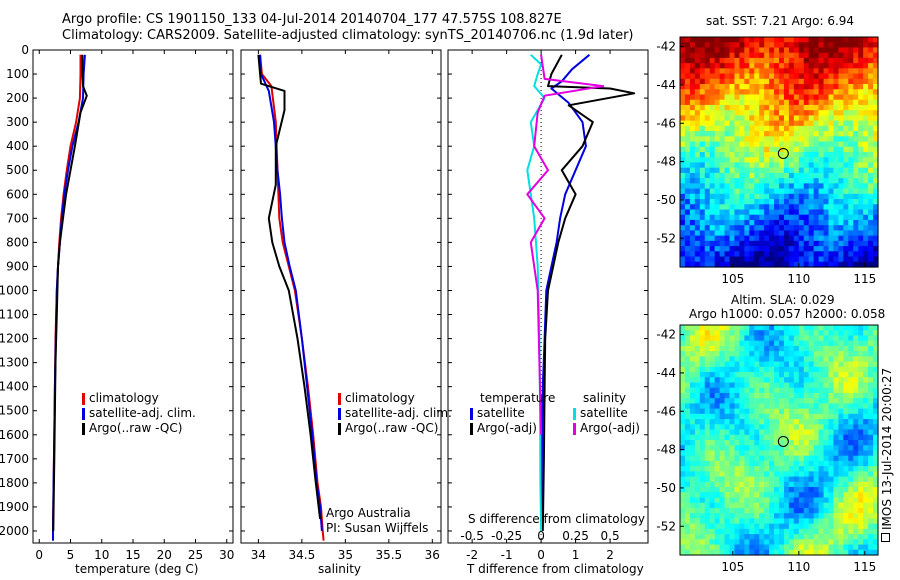 Image resolution: width=900 pixels, height=580 pixels. I want to click on lat-tick-label: -50, so click(666, 488).